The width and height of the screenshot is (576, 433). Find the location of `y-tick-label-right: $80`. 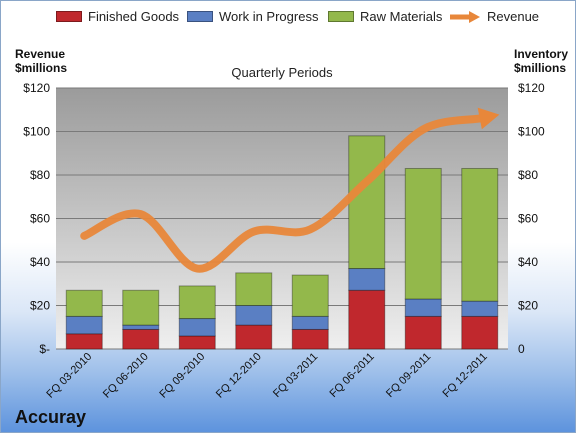

y-tick-label-right: $80 is located at coordinates (528, 175).